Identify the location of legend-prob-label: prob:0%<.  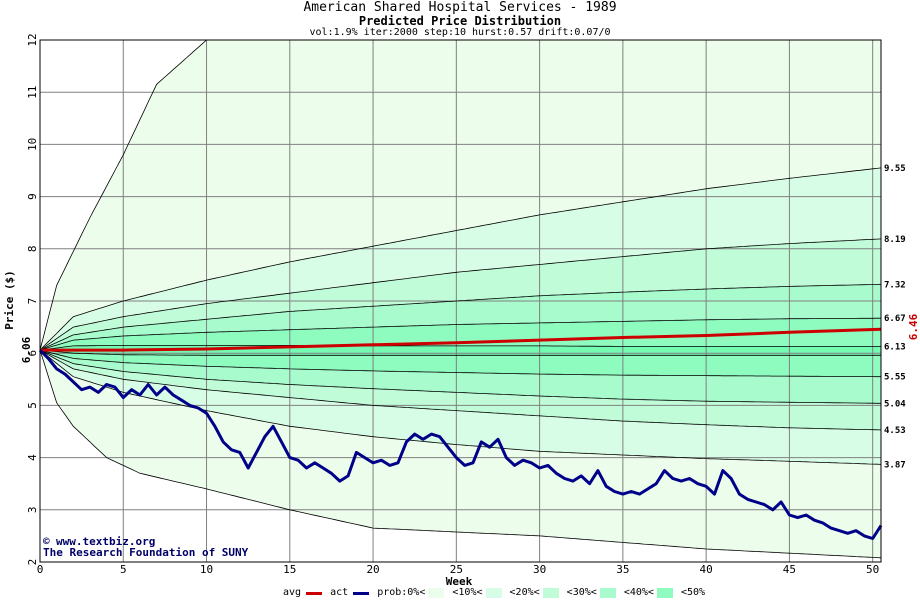
(401, 592).